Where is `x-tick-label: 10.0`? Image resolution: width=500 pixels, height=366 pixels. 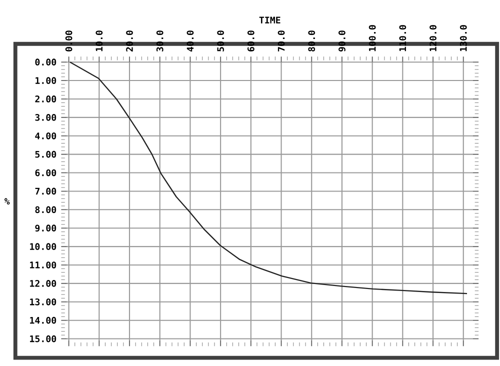
x-tick-label: 10.0 is located at coordinates (99, 41).